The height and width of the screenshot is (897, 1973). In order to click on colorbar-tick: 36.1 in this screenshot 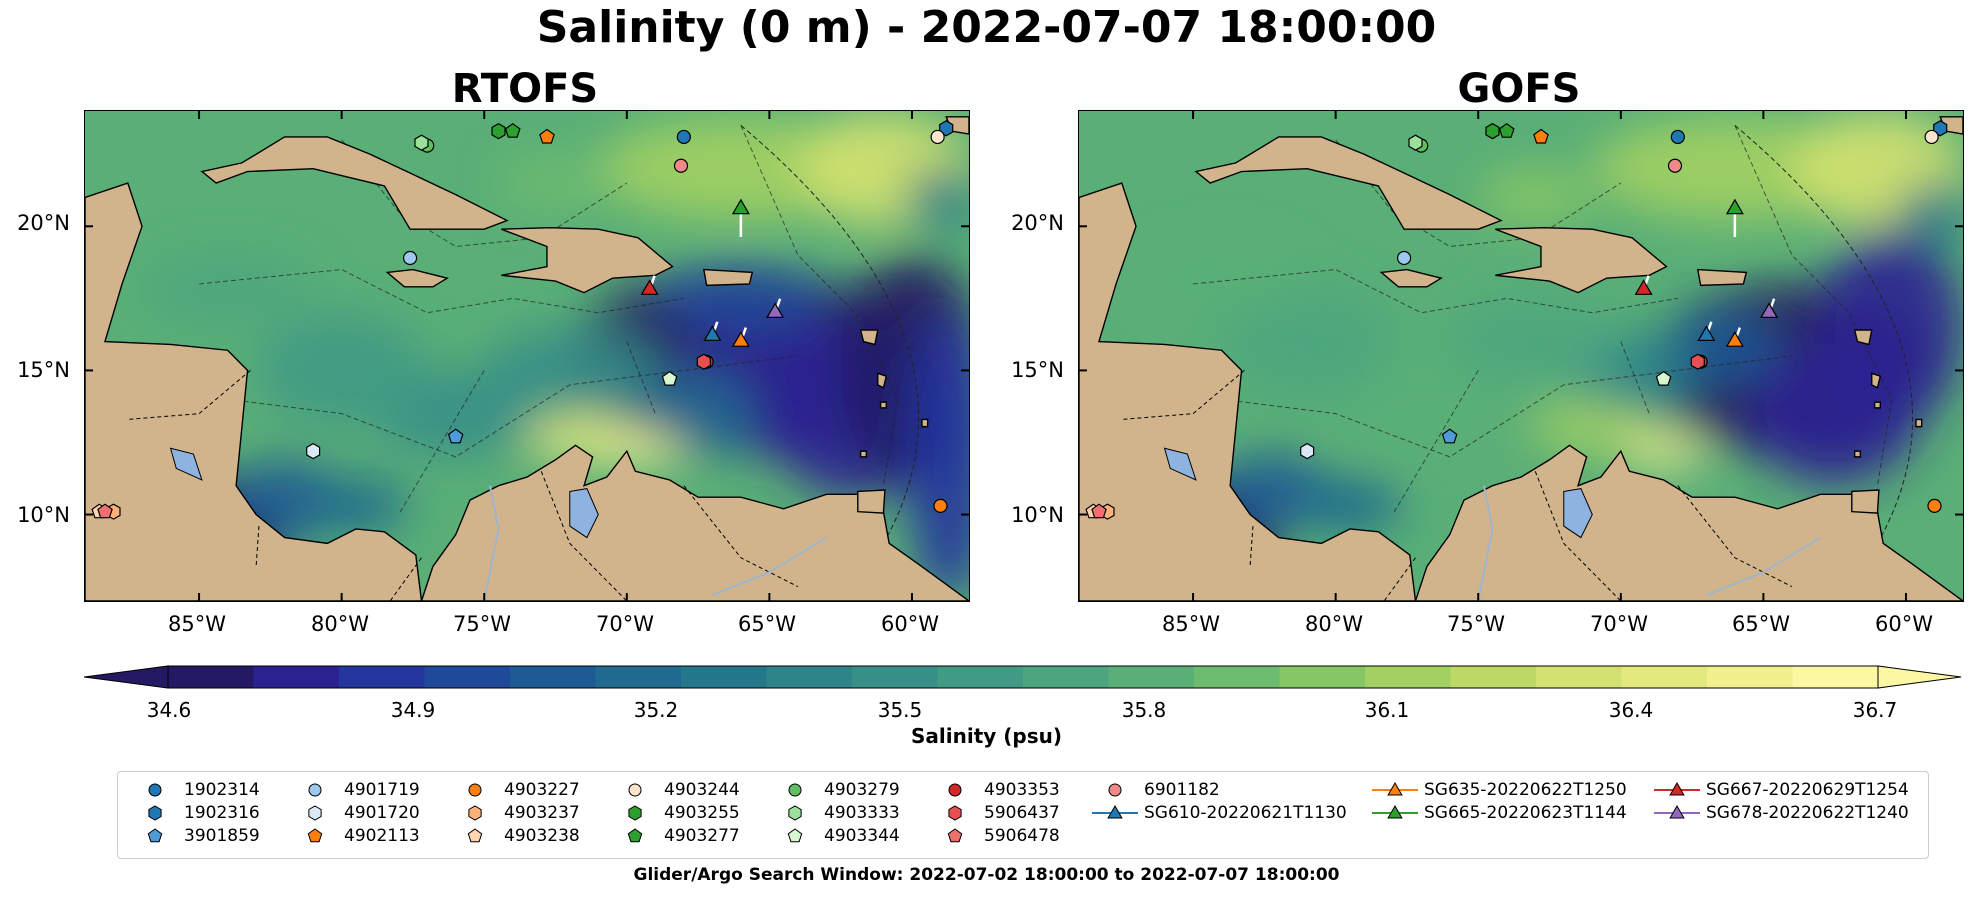, I will do `click(1387, 710)`.